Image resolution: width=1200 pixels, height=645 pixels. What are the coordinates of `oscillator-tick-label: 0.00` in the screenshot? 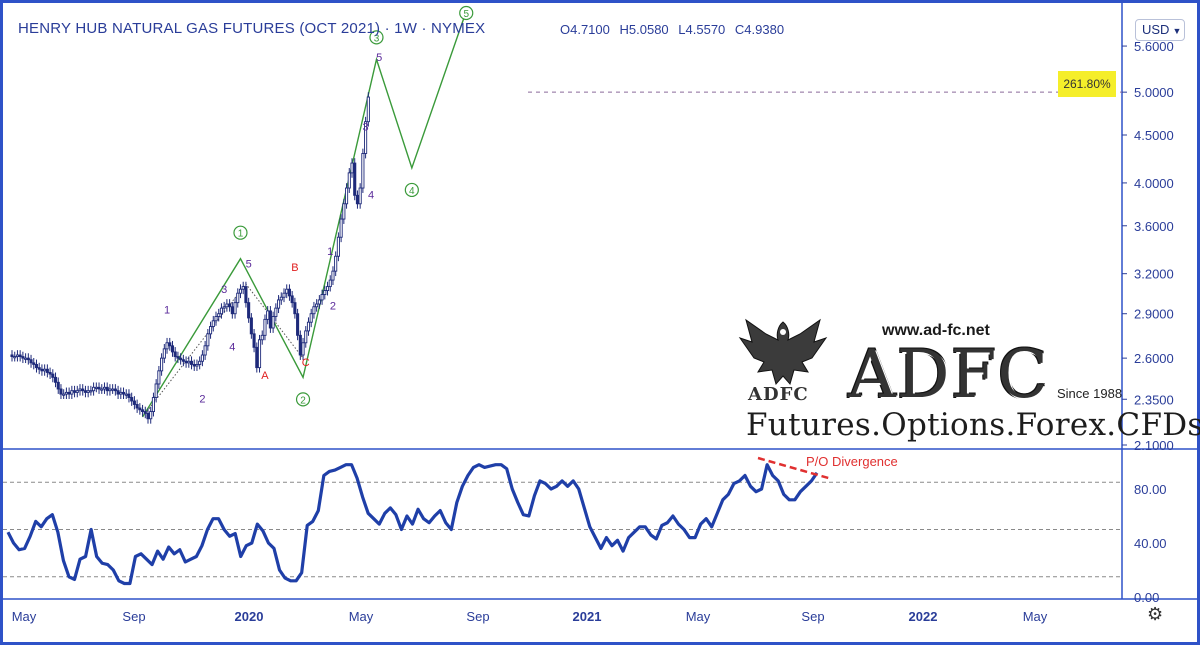 It's located at (1146, 597).